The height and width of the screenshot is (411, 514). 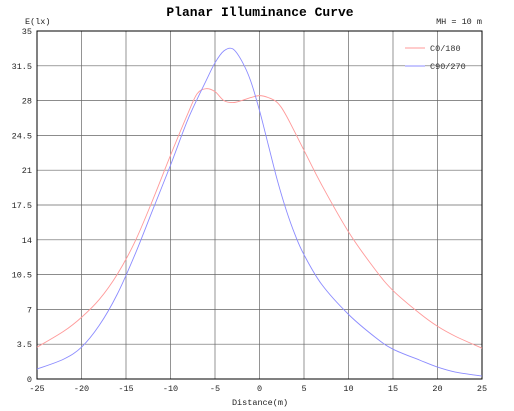 I want to click on y-tick-label: 14, so click(x=27, y=241).